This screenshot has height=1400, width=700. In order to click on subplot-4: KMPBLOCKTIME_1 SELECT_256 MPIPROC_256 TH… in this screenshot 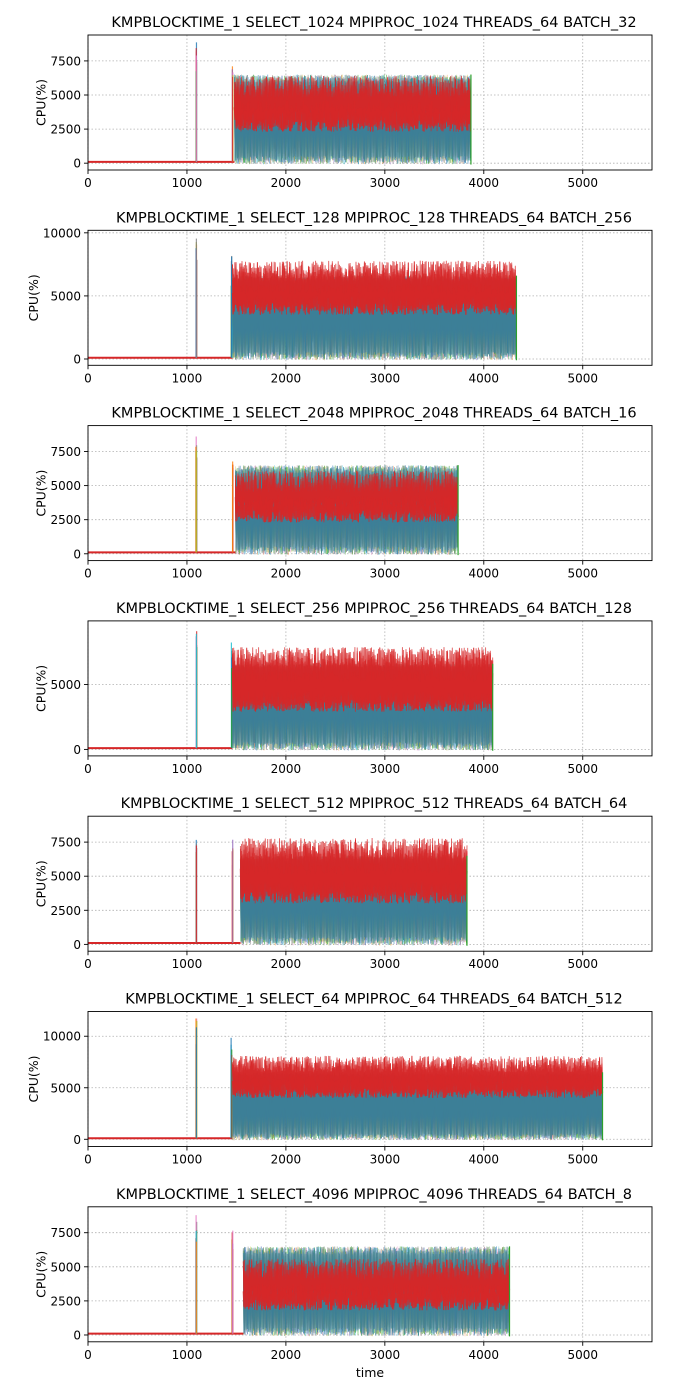, I will do `click(343, 688)`.